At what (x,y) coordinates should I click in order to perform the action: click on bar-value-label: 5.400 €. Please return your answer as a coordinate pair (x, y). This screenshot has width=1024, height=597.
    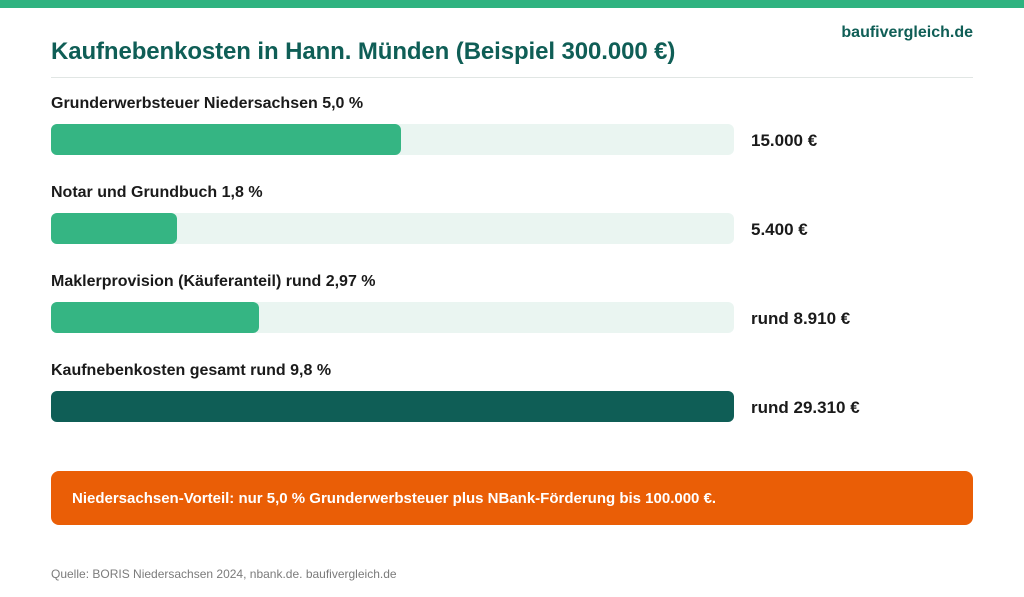
    Looking at the image, I should click on (779, 229).